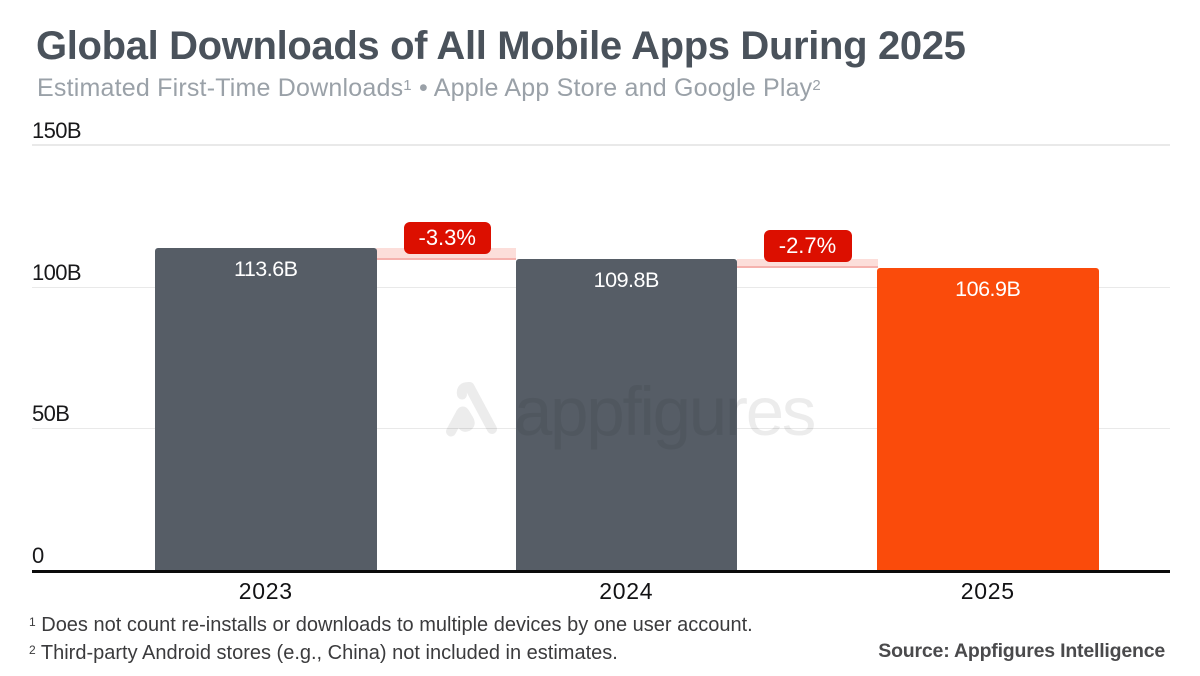  I want to click on svg-text: appfigures, so click(664, 413).